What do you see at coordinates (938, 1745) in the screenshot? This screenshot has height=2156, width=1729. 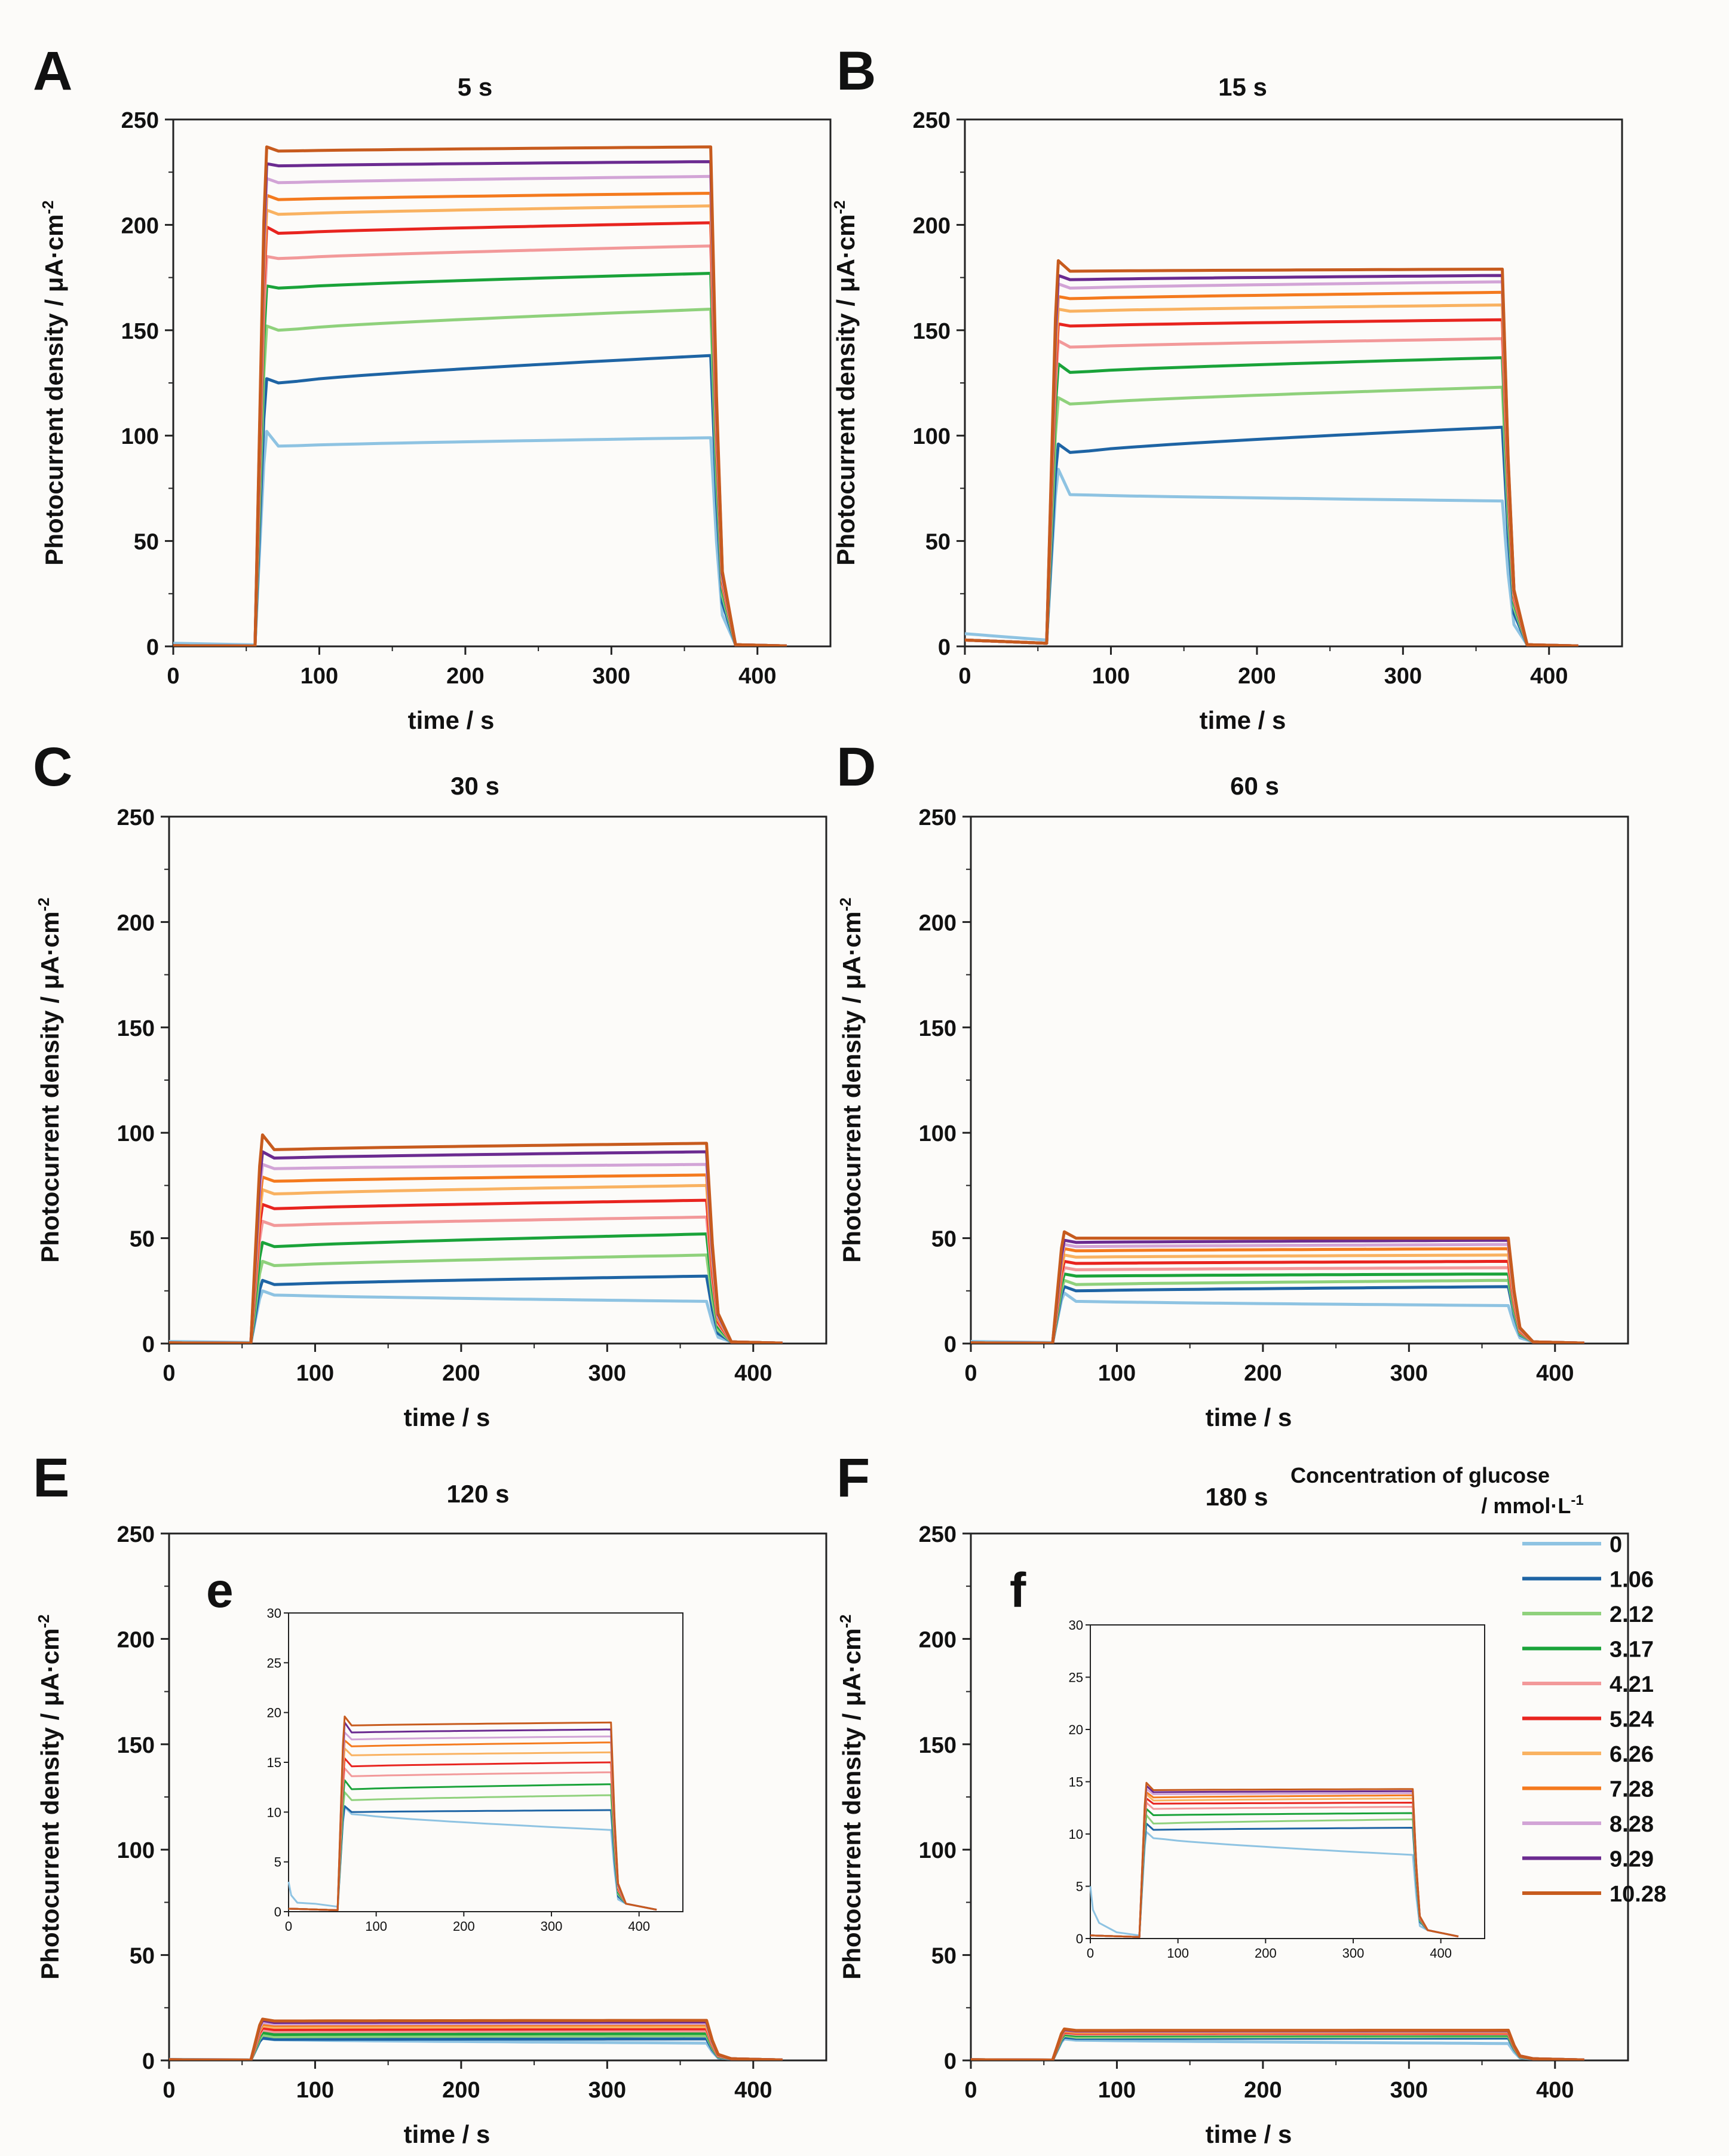 I see `panel-f-y-tick-label: 150` at bounding box center [938, 1745].